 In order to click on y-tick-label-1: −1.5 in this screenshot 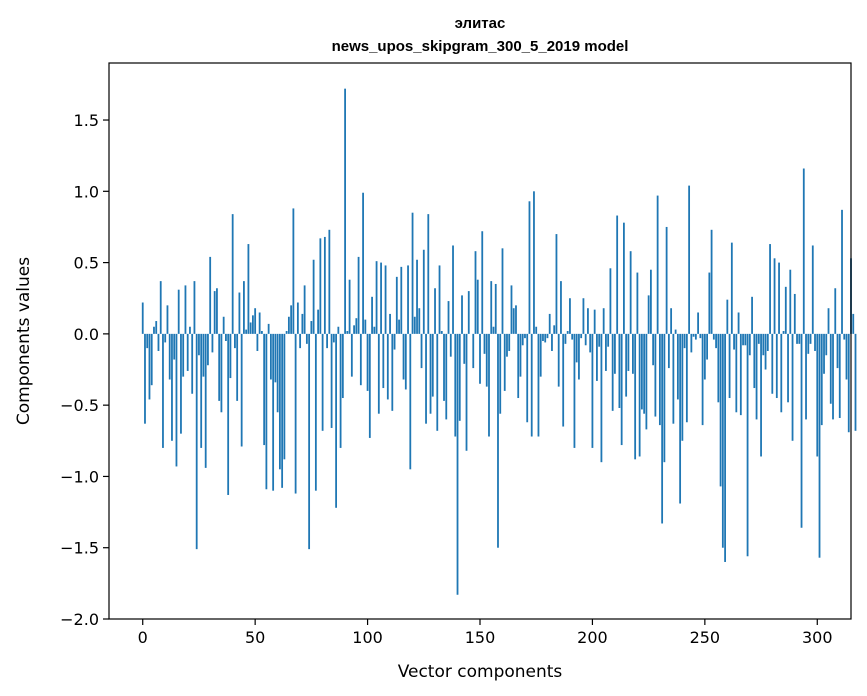, I will do `click(79, 548)`.